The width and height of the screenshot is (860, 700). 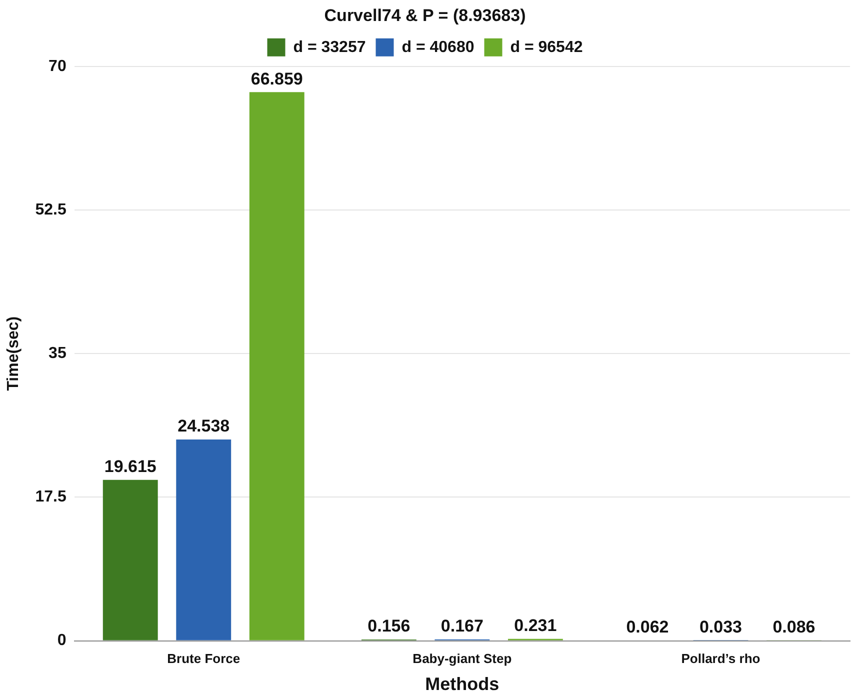 I want to click on x-tick-label: Baby-giant Step, so click(x=462, y=658).